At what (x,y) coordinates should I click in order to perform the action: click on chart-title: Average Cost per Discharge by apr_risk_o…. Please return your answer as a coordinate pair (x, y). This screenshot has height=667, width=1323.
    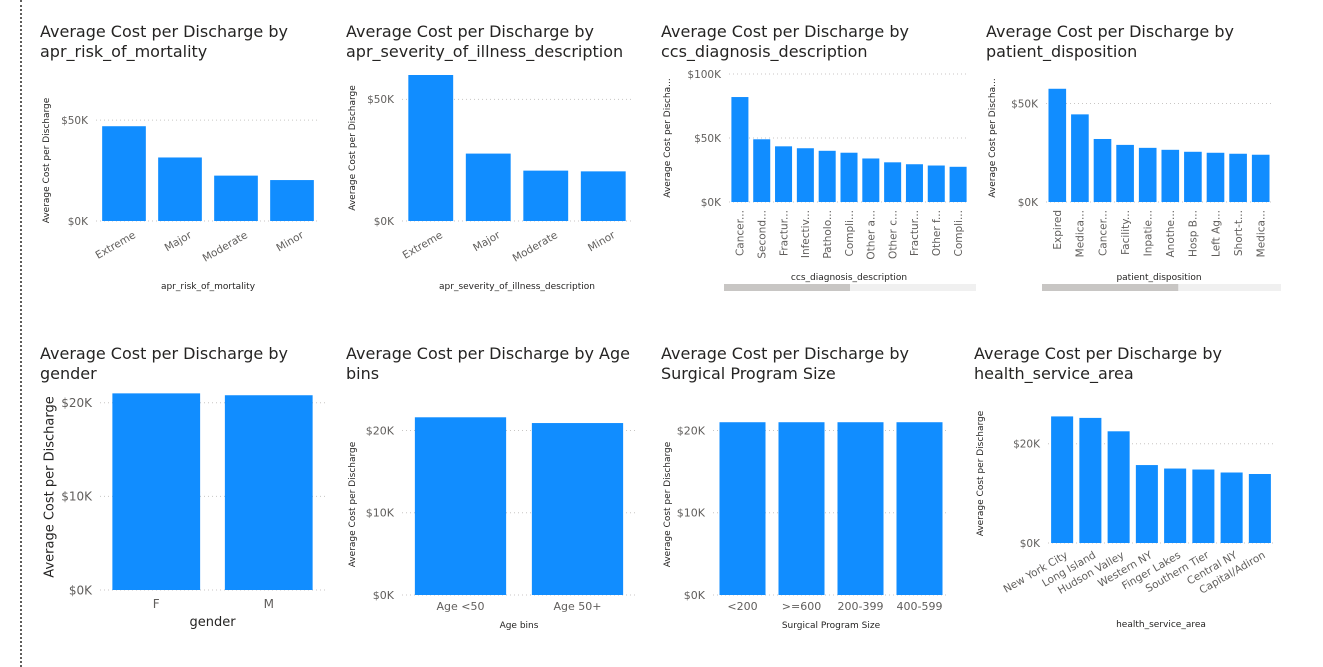
    Looking at the image, I should click on (164, 41).